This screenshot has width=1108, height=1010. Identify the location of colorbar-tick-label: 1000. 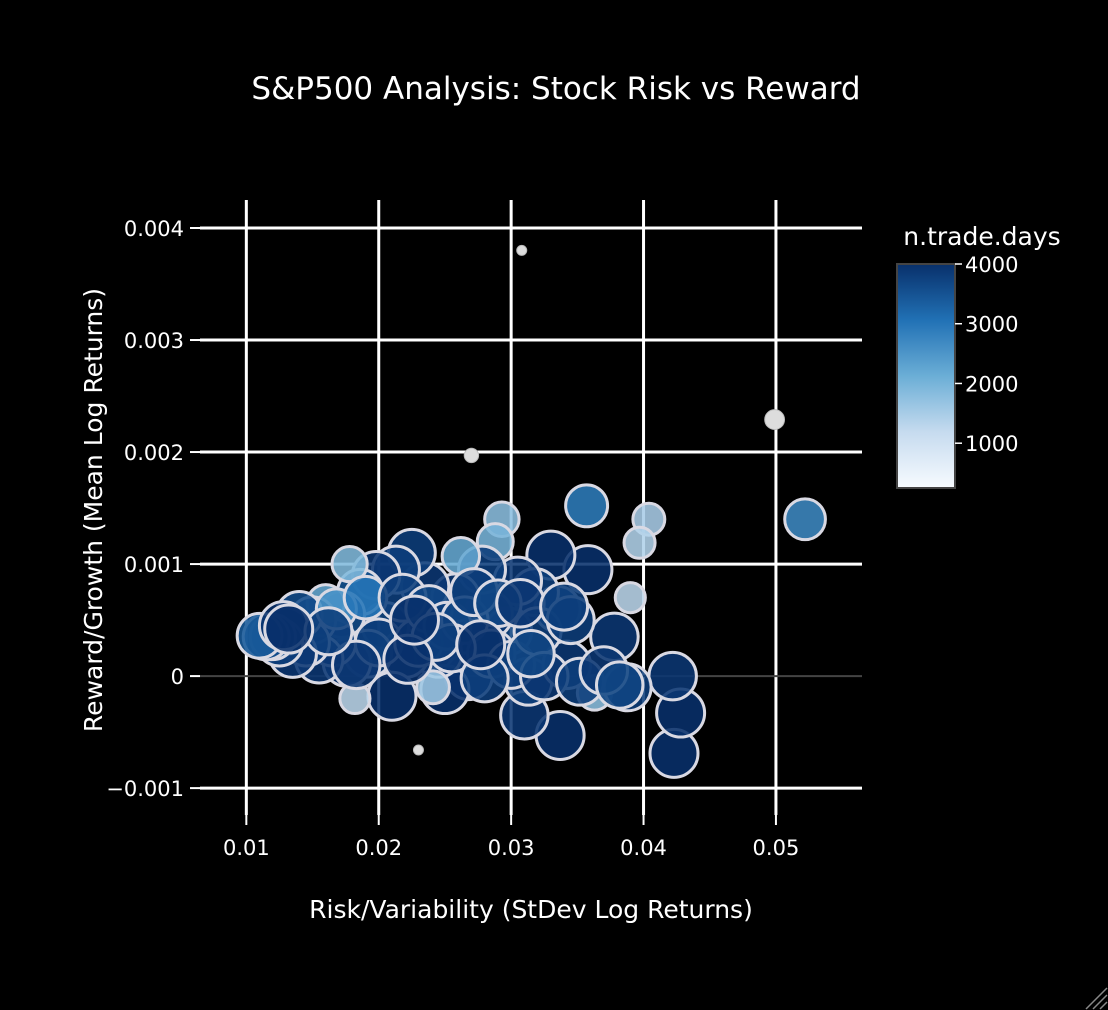
(991, 444).